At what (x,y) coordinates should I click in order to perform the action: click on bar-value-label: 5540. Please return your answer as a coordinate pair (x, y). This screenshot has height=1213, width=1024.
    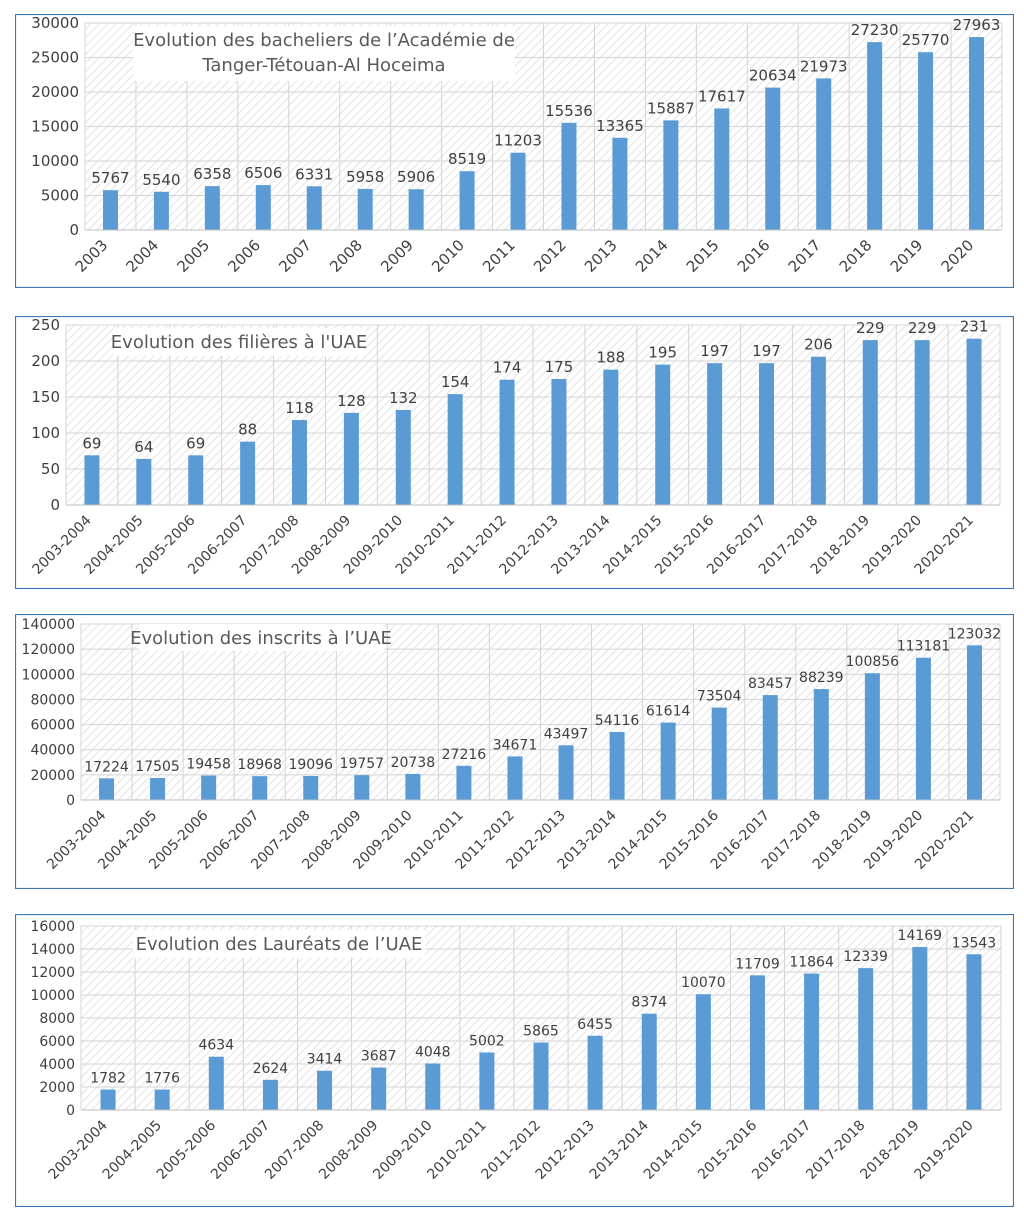
    Looking at the image, I should click on (161, 180).